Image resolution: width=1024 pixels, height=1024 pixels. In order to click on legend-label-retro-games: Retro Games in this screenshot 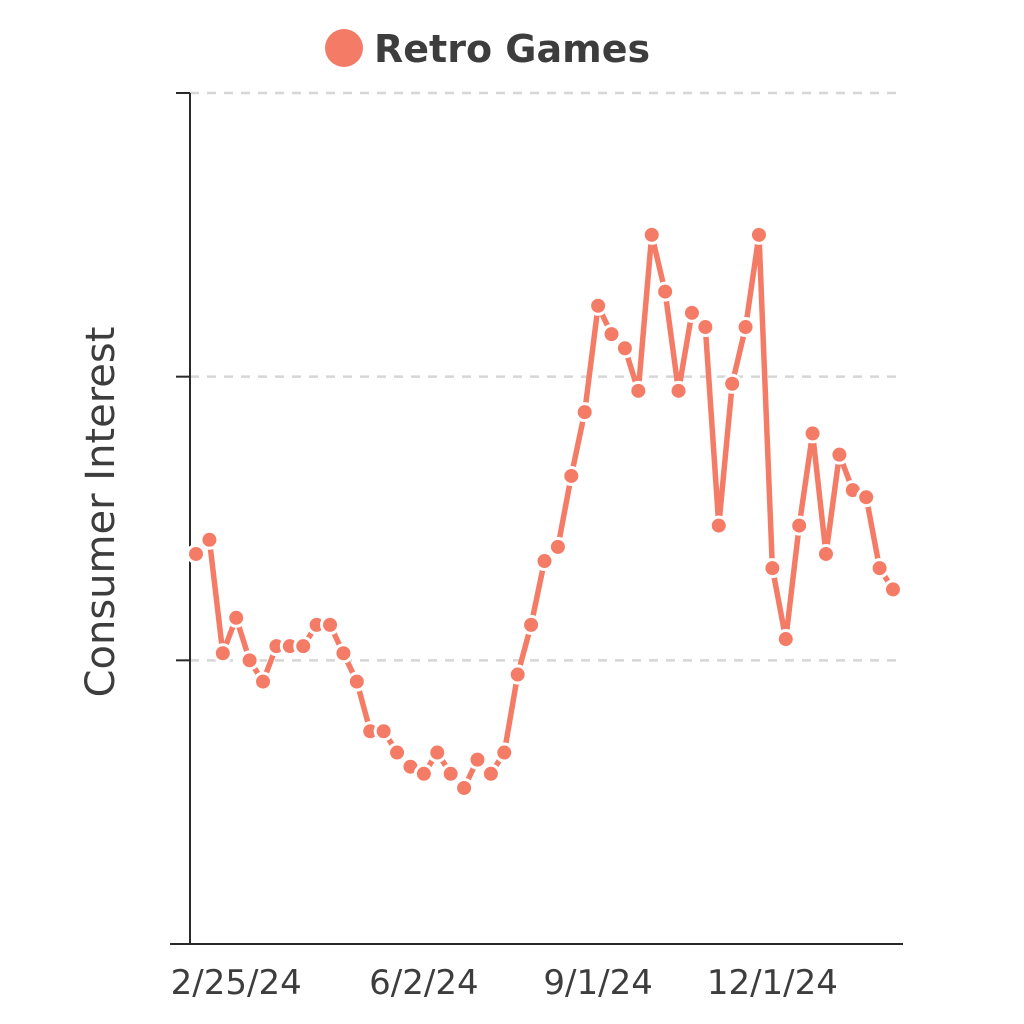, I will do `click(512, 49)`.